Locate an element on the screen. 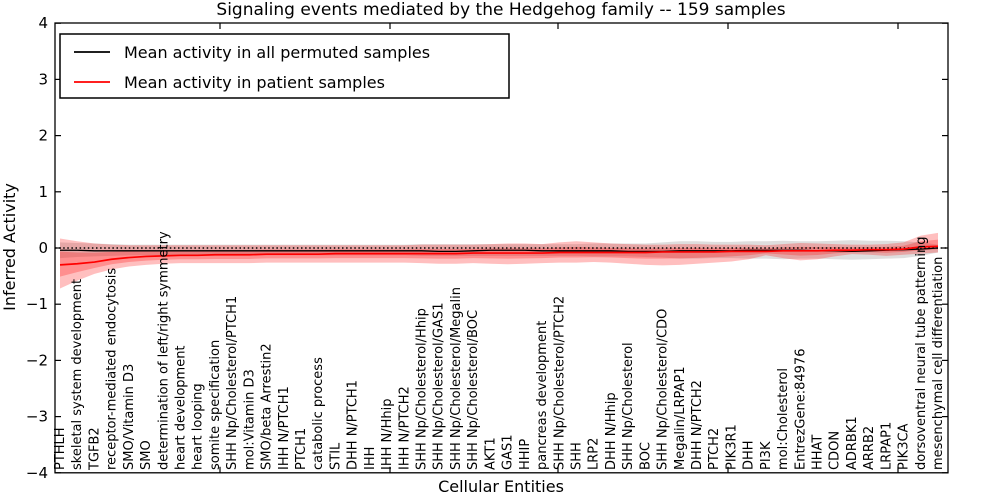 This screenshot has height=504, width=1000. patient-mean-line is located at coordinates (499, 255).